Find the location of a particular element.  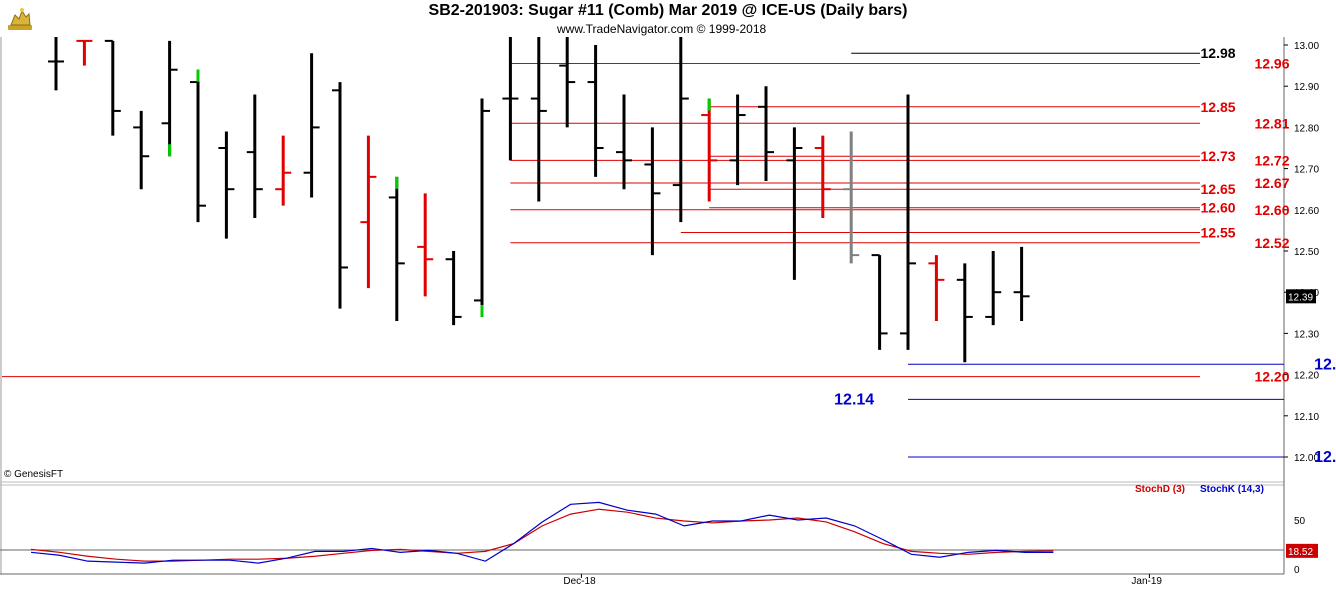

level-label-12-52: 12.52 is located at coordinates (1271, 243).